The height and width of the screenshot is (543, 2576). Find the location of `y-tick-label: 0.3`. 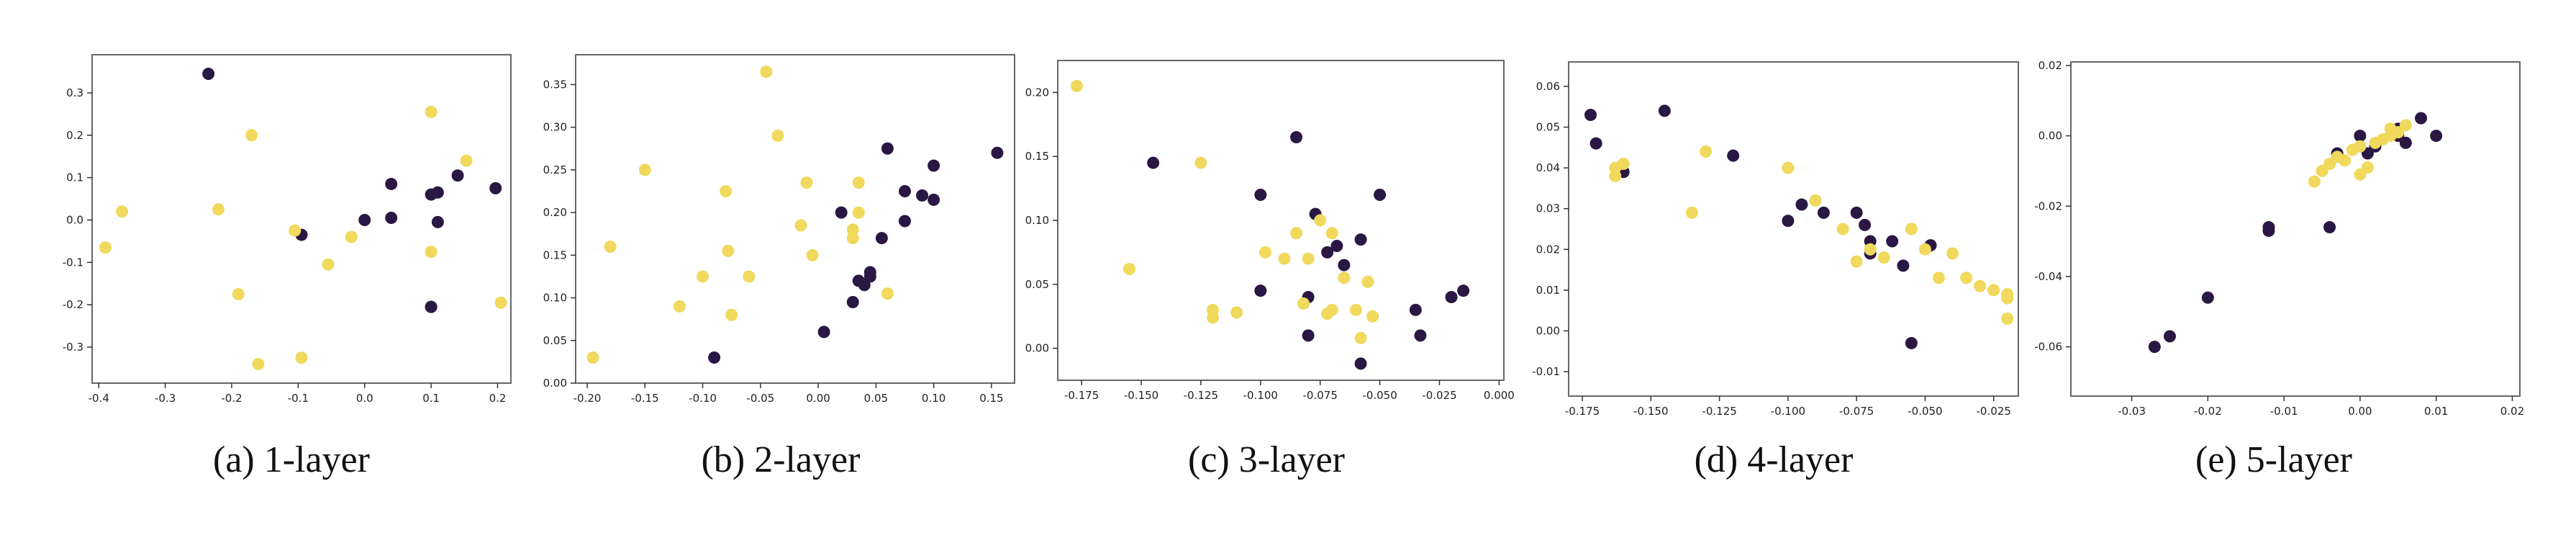

y-tick-label: 0.3 is located at coordinates (74, 93).